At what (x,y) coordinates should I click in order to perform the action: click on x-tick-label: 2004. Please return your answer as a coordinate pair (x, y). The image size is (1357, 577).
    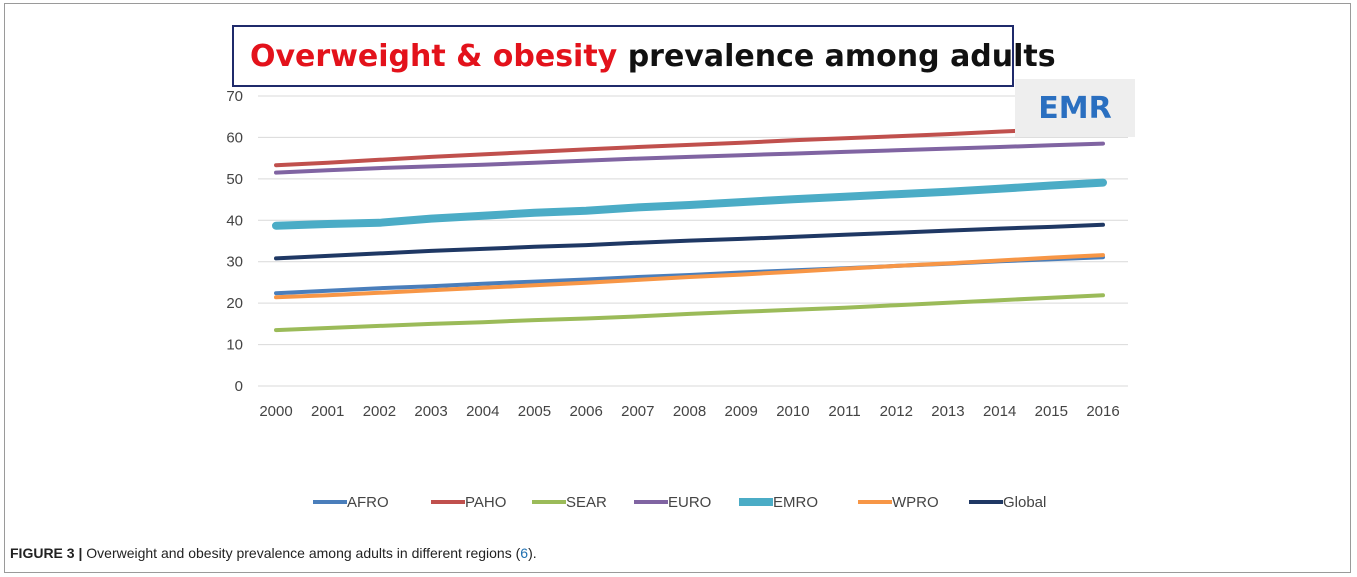
    Looking at the image, I should click on (482, 411).